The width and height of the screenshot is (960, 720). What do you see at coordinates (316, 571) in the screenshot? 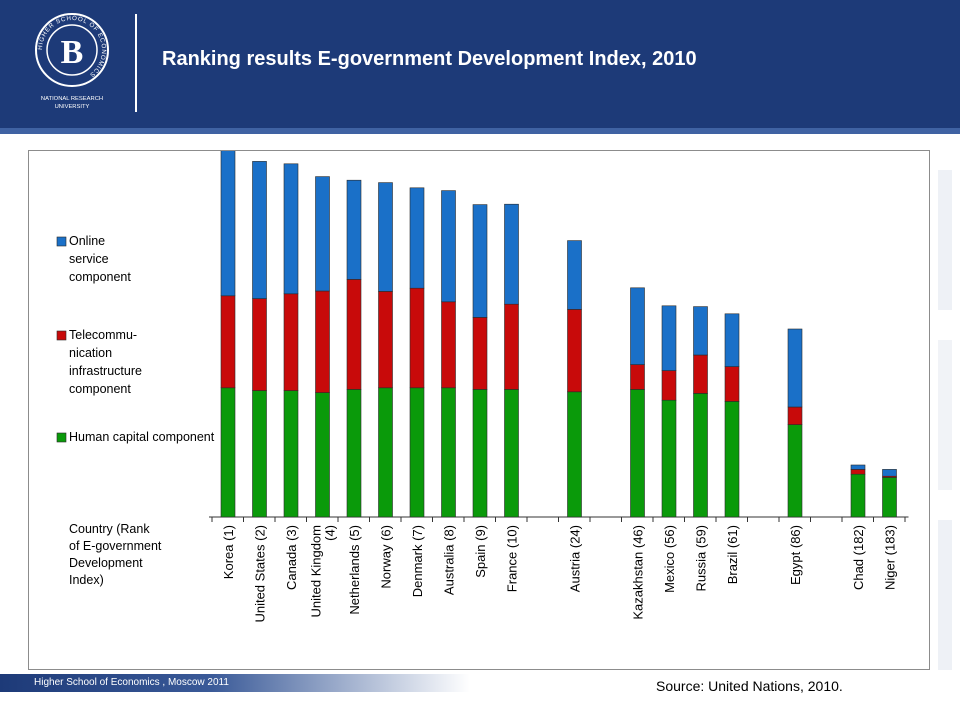
I see `category-label: United Kingdom` at bounding box center [316, 571].